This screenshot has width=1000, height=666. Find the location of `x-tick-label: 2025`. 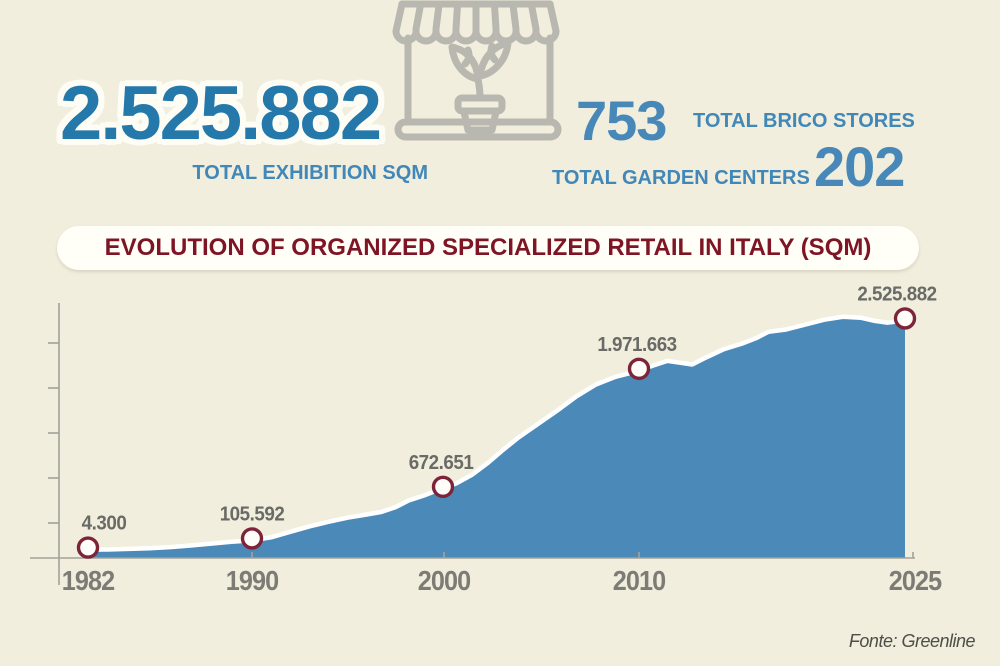

x-tick-label: 2025 is located at coordinates (916, 581).